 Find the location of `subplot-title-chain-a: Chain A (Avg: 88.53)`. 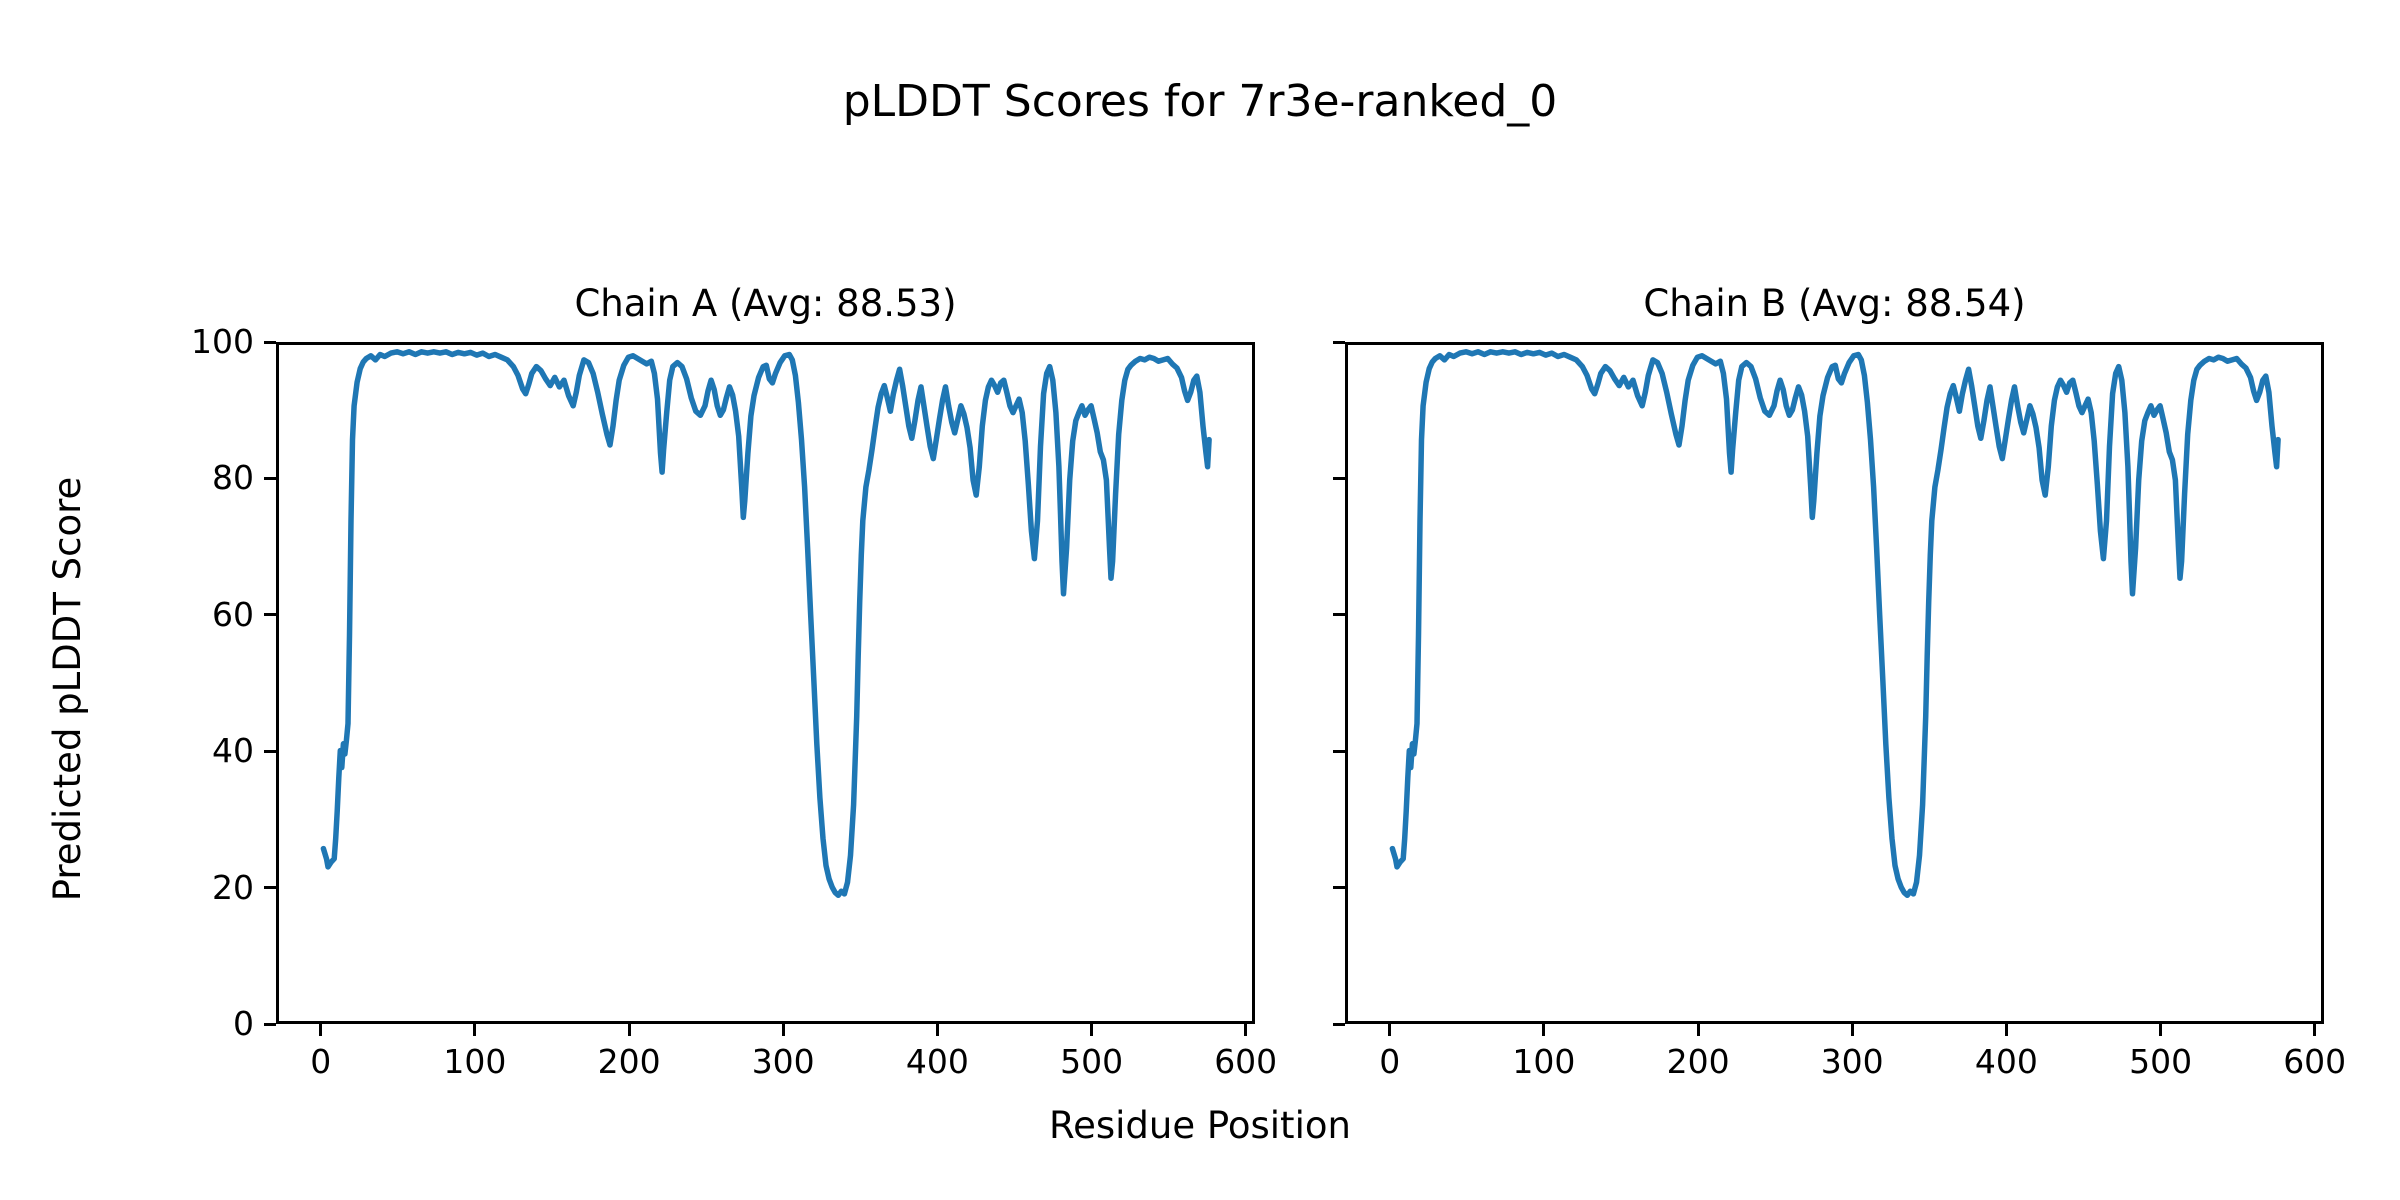

subplot-title-chain-a: Chain A (Avg: 88.53) is located at coordinates (765, 303).